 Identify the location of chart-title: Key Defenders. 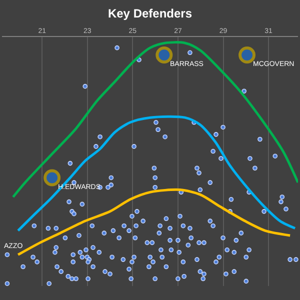
(150, 13).